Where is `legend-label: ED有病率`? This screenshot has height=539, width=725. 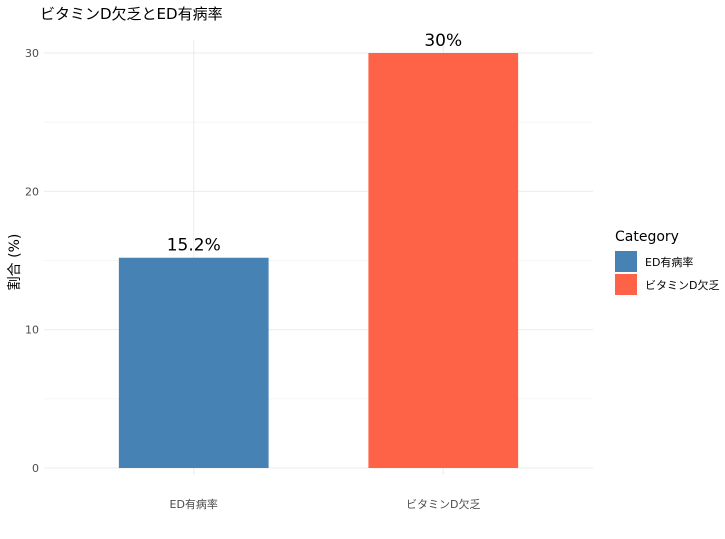 legend-label: ED有病率 is located at coordinates (669, 262).